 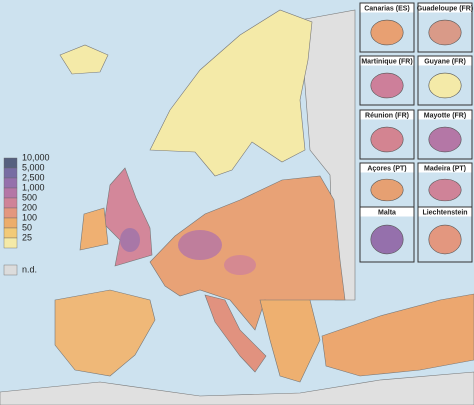 I want to click on inset-label: Martinique (FR), so click(x=386, y=61).